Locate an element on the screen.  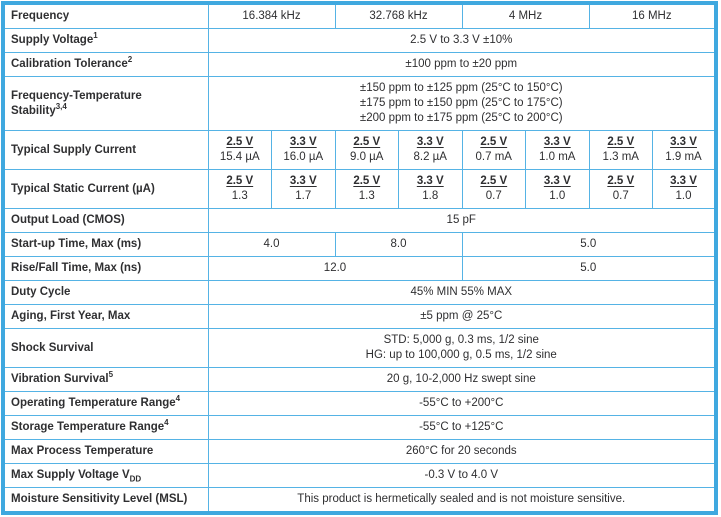
row-label: Start-up Time, Max (ms) is located at coordinates (105, 244).